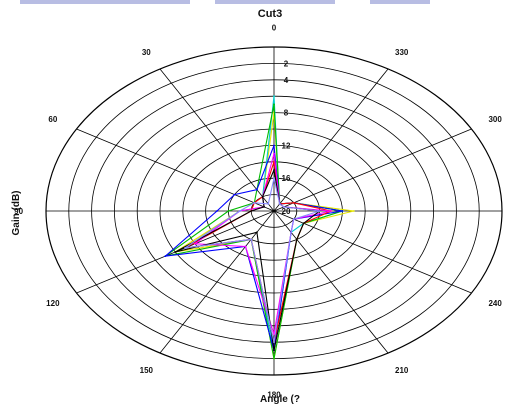  Describe the element at coordinates (286, 145) in the screenshot. I see `radial-tick-label: 12` at that location.